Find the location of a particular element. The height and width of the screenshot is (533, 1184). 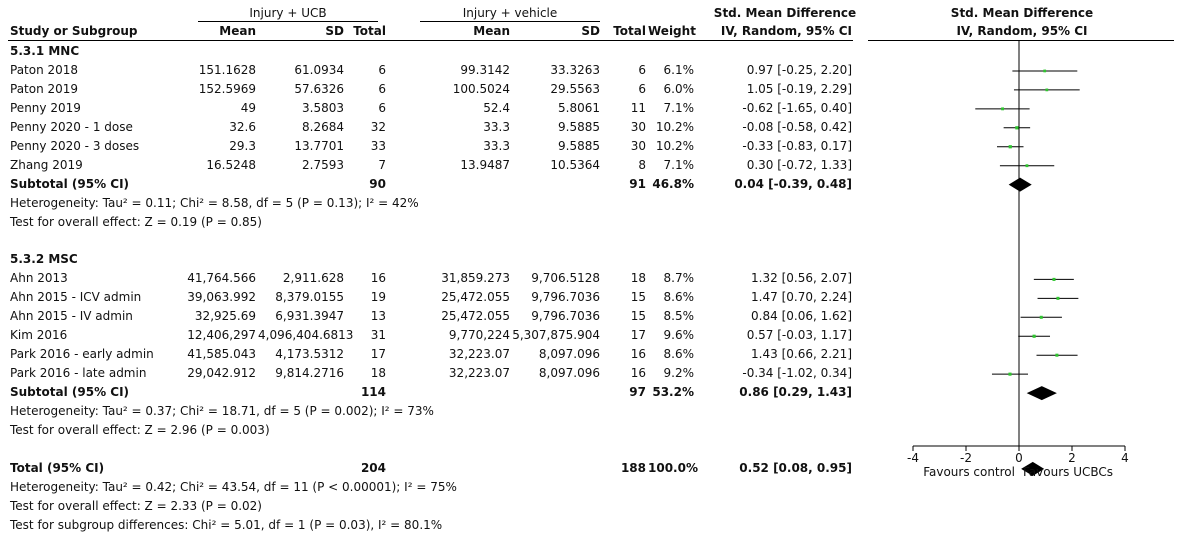

ci: 1.43 [0.66, 2.21] is located at coordinates (801, 354).